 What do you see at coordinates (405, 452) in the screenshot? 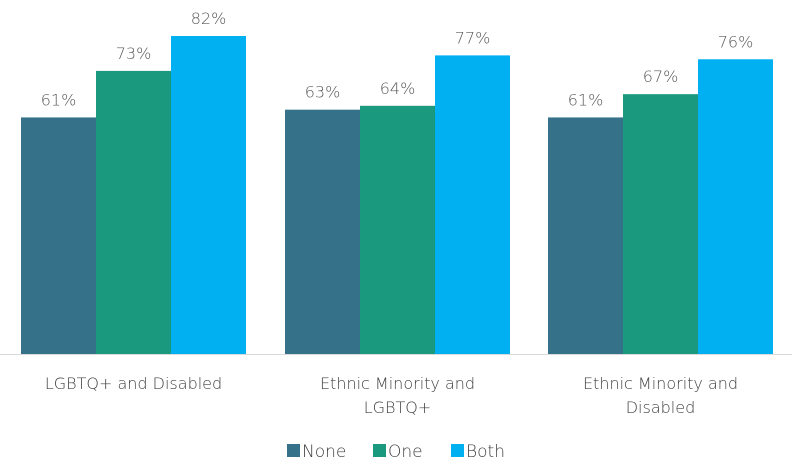
I see `legend-label-one: One` at bounding box center [405, 452].